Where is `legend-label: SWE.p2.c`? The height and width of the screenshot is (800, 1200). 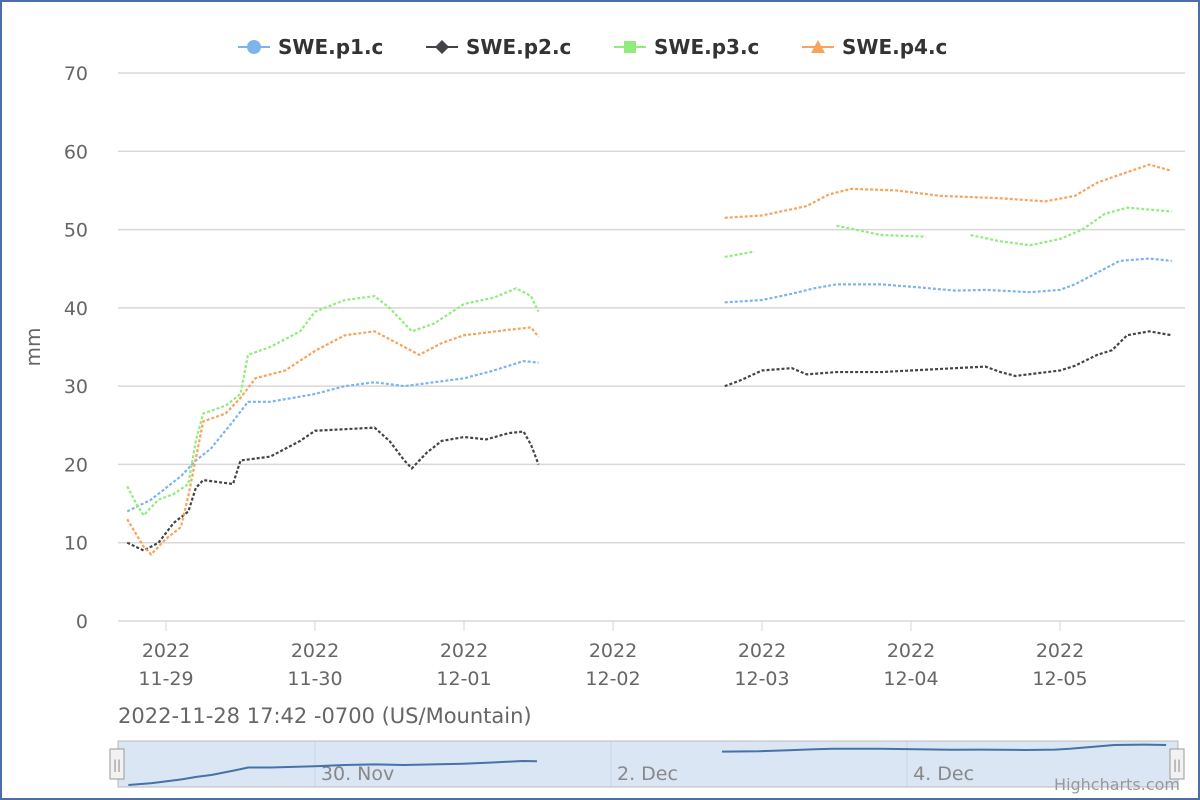 legend-label: SWE.p2.c is located at coordinates (518, 47).